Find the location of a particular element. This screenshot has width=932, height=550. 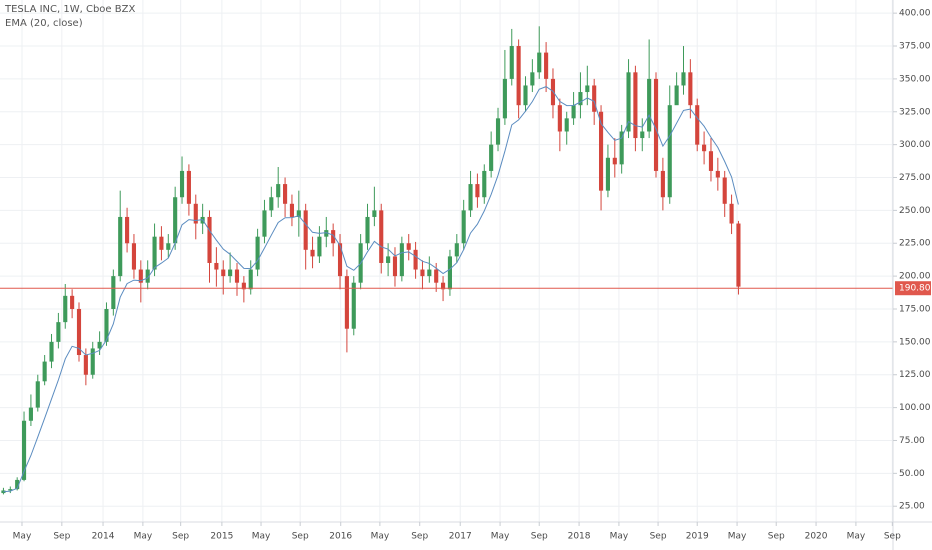

y-tick-label: 75.00 is located at coordinates (912, 441).